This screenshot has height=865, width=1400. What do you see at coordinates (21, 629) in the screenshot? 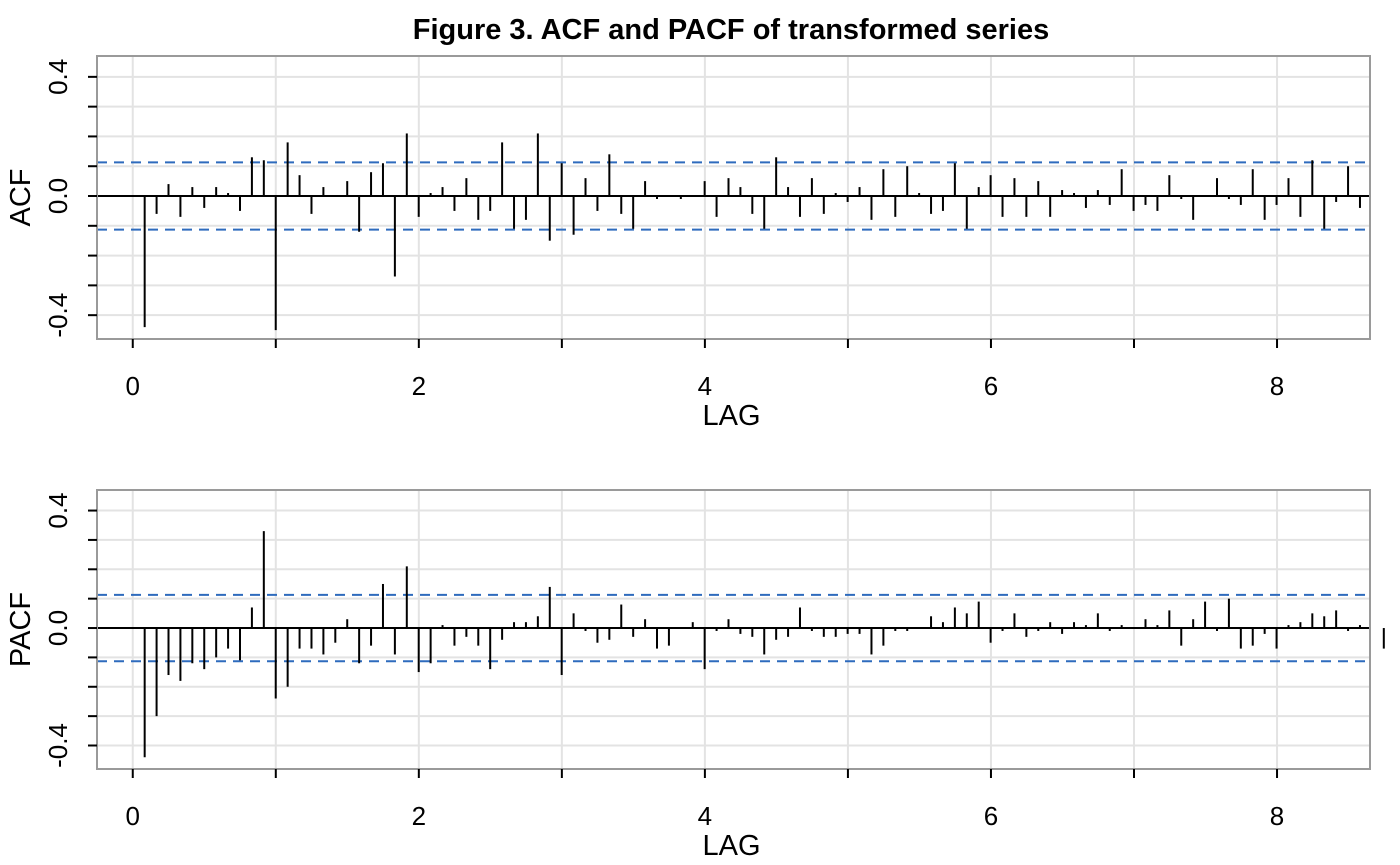
I see `pacf-y-axis-label: PACF` at bounding box center [21, 629].